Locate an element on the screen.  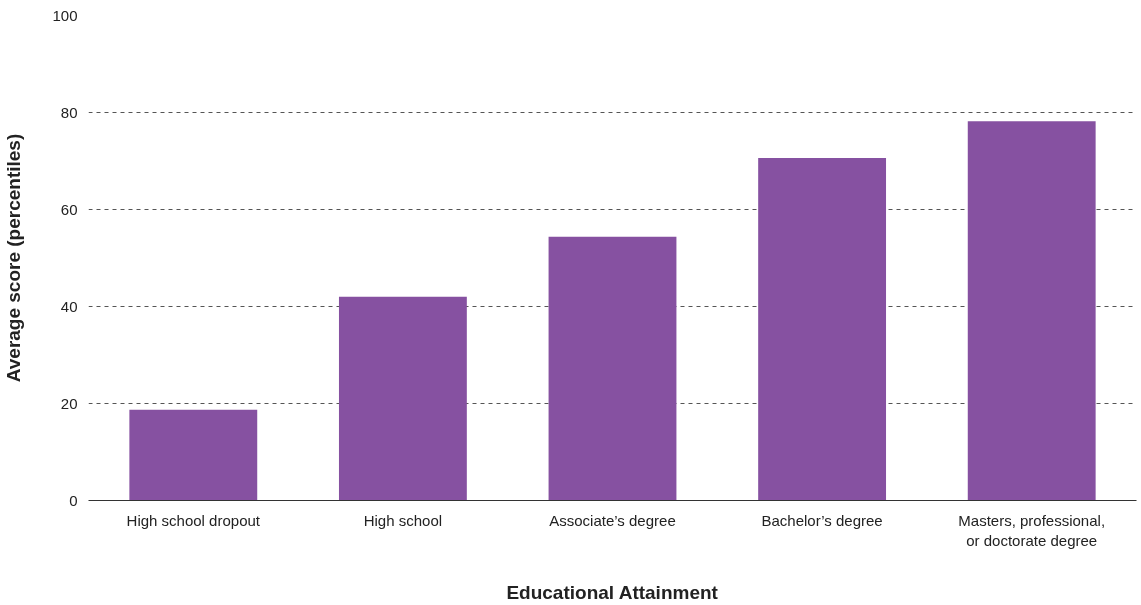
y-tick-label: 60 is located at coordinates (69, 209).